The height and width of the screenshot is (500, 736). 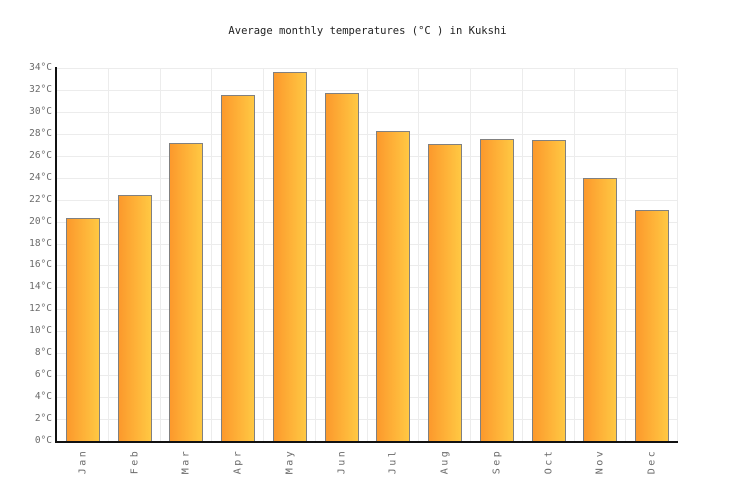 I want to click on y-axis-label: 28°C, so click(x=40, y=133).